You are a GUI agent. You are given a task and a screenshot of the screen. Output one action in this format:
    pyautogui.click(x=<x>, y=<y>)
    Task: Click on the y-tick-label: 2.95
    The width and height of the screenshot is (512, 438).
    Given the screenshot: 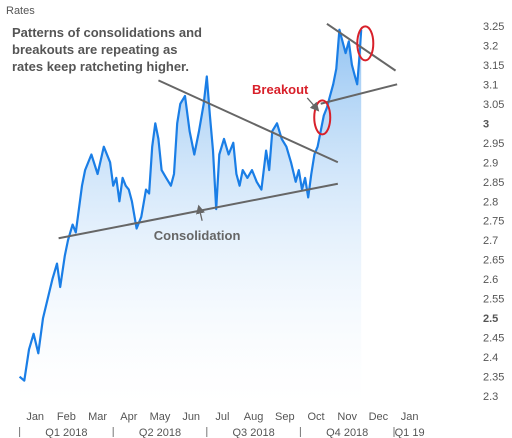 What is the action you would take?
    pyautogui.click(x=493, y=144)
    